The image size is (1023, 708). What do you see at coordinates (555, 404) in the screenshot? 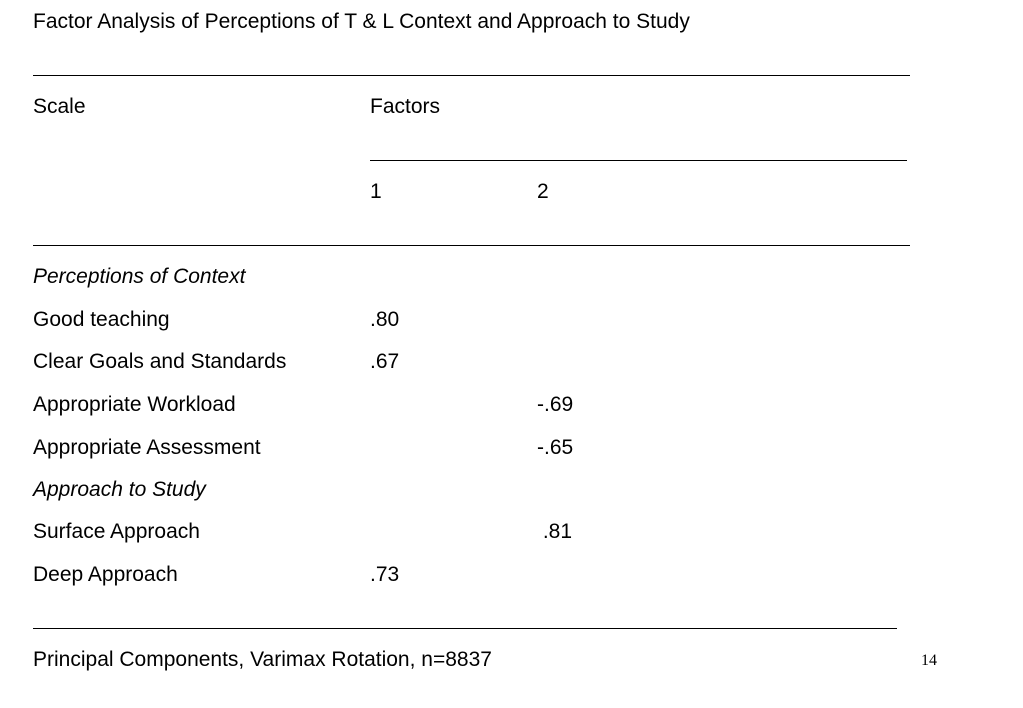
I see `row-factor-2-value: -.69` at bounding box center [555, 404].